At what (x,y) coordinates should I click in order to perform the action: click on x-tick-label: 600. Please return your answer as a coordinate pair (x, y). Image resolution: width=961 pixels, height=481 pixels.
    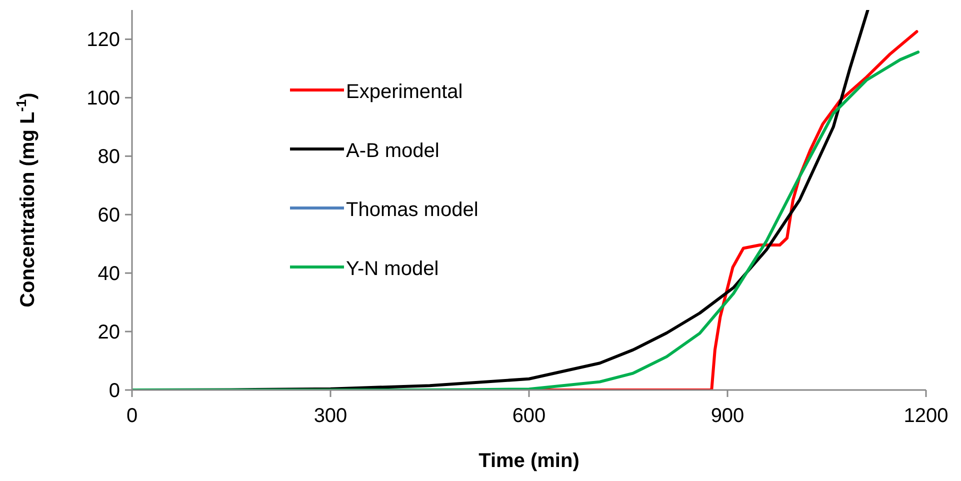
    Looking at the image, I should click on (529, 416).